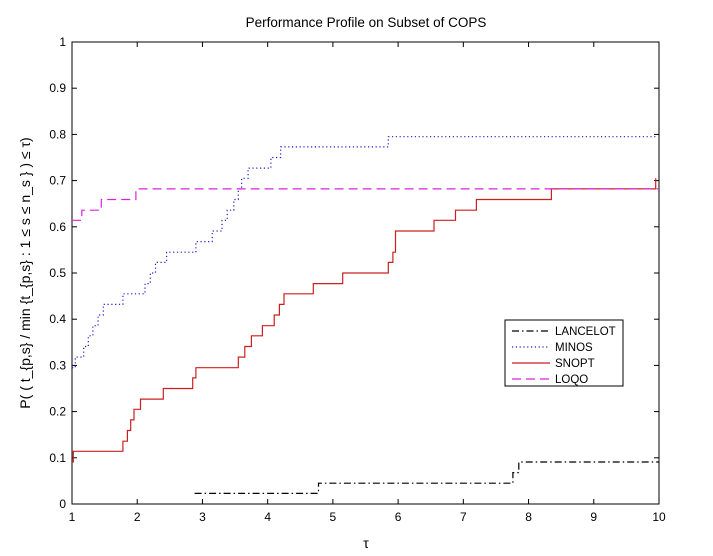 The image size is (713, 556). I want to click on x-tick-label: 4, so click(267, 517).